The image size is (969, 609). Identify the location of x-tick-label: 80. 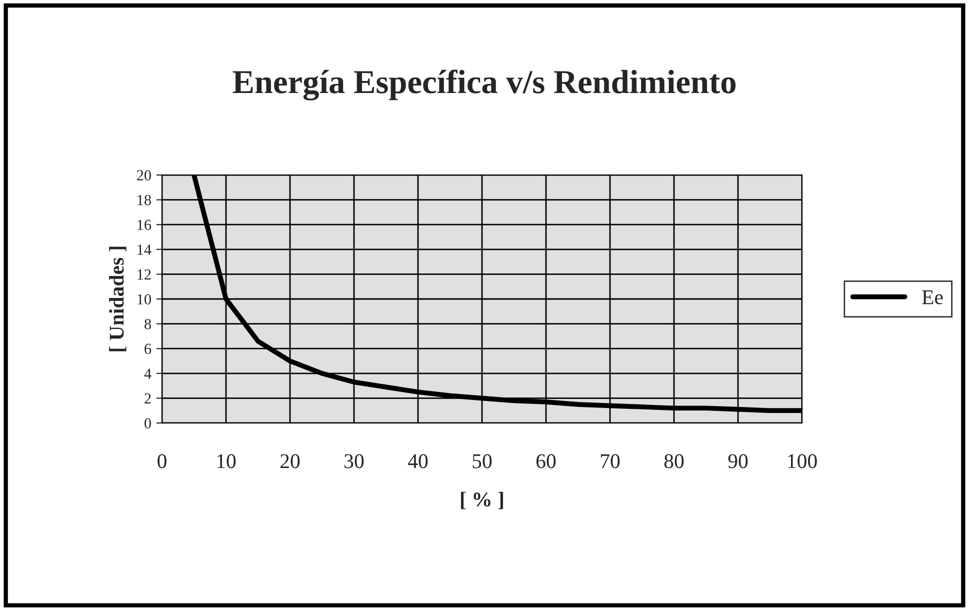
(674, 461).